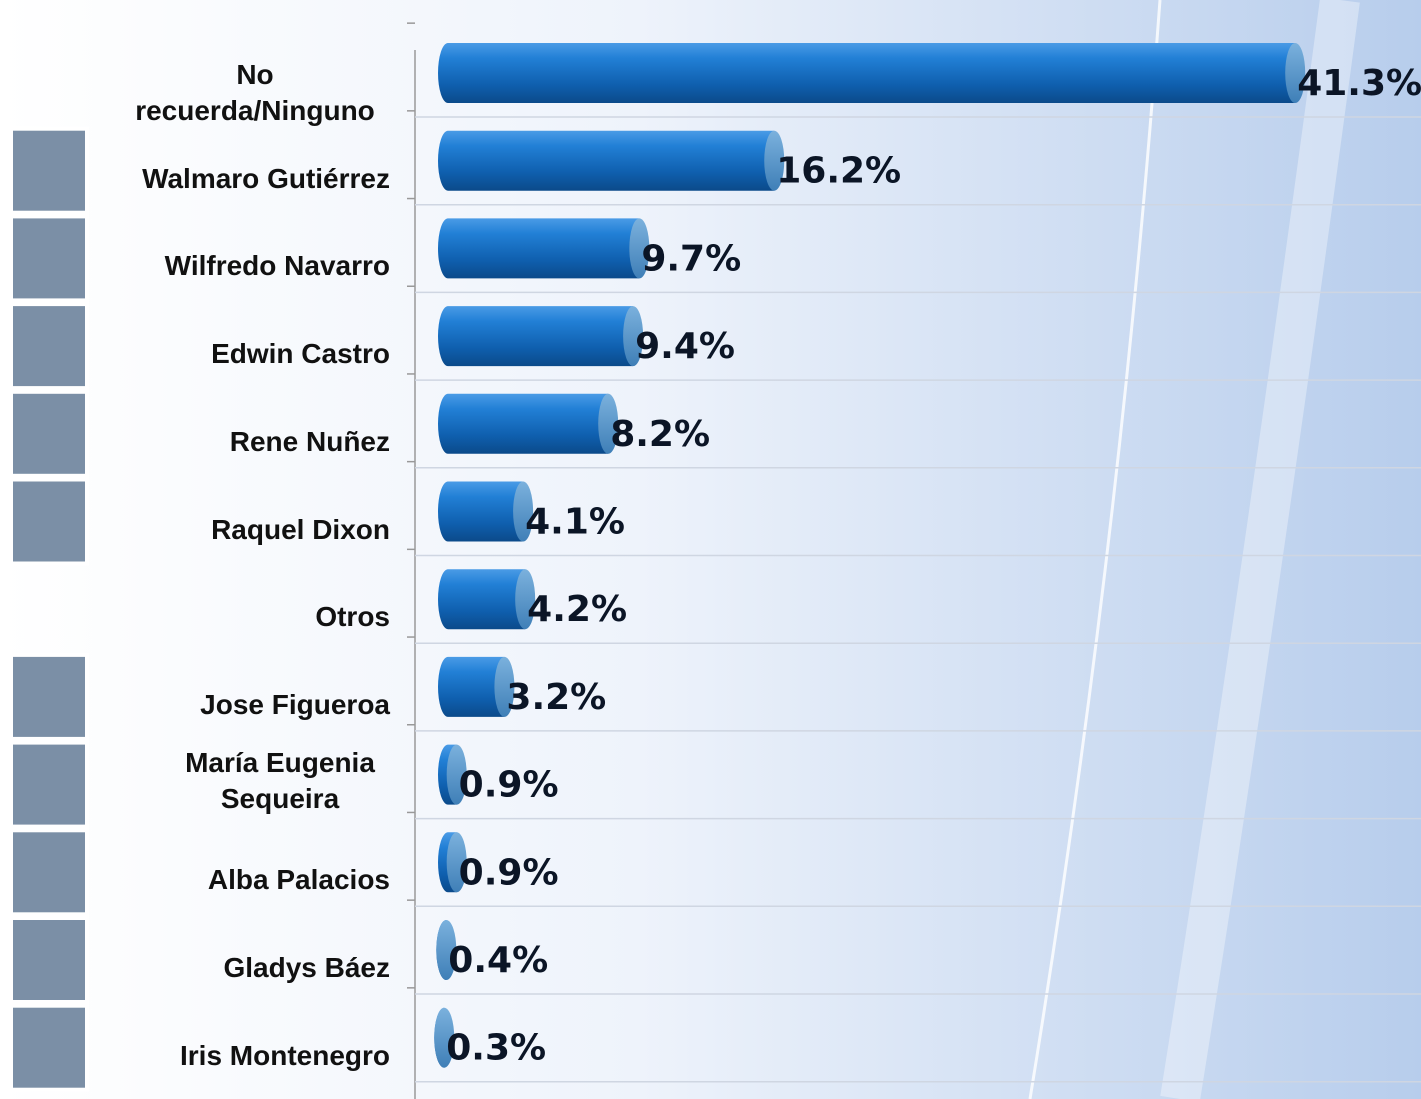  What do you see at coordinates (284, 1055) in the screenshot?
I see `category-label: Iris Montenegro` at bounding box center [284, 1055].